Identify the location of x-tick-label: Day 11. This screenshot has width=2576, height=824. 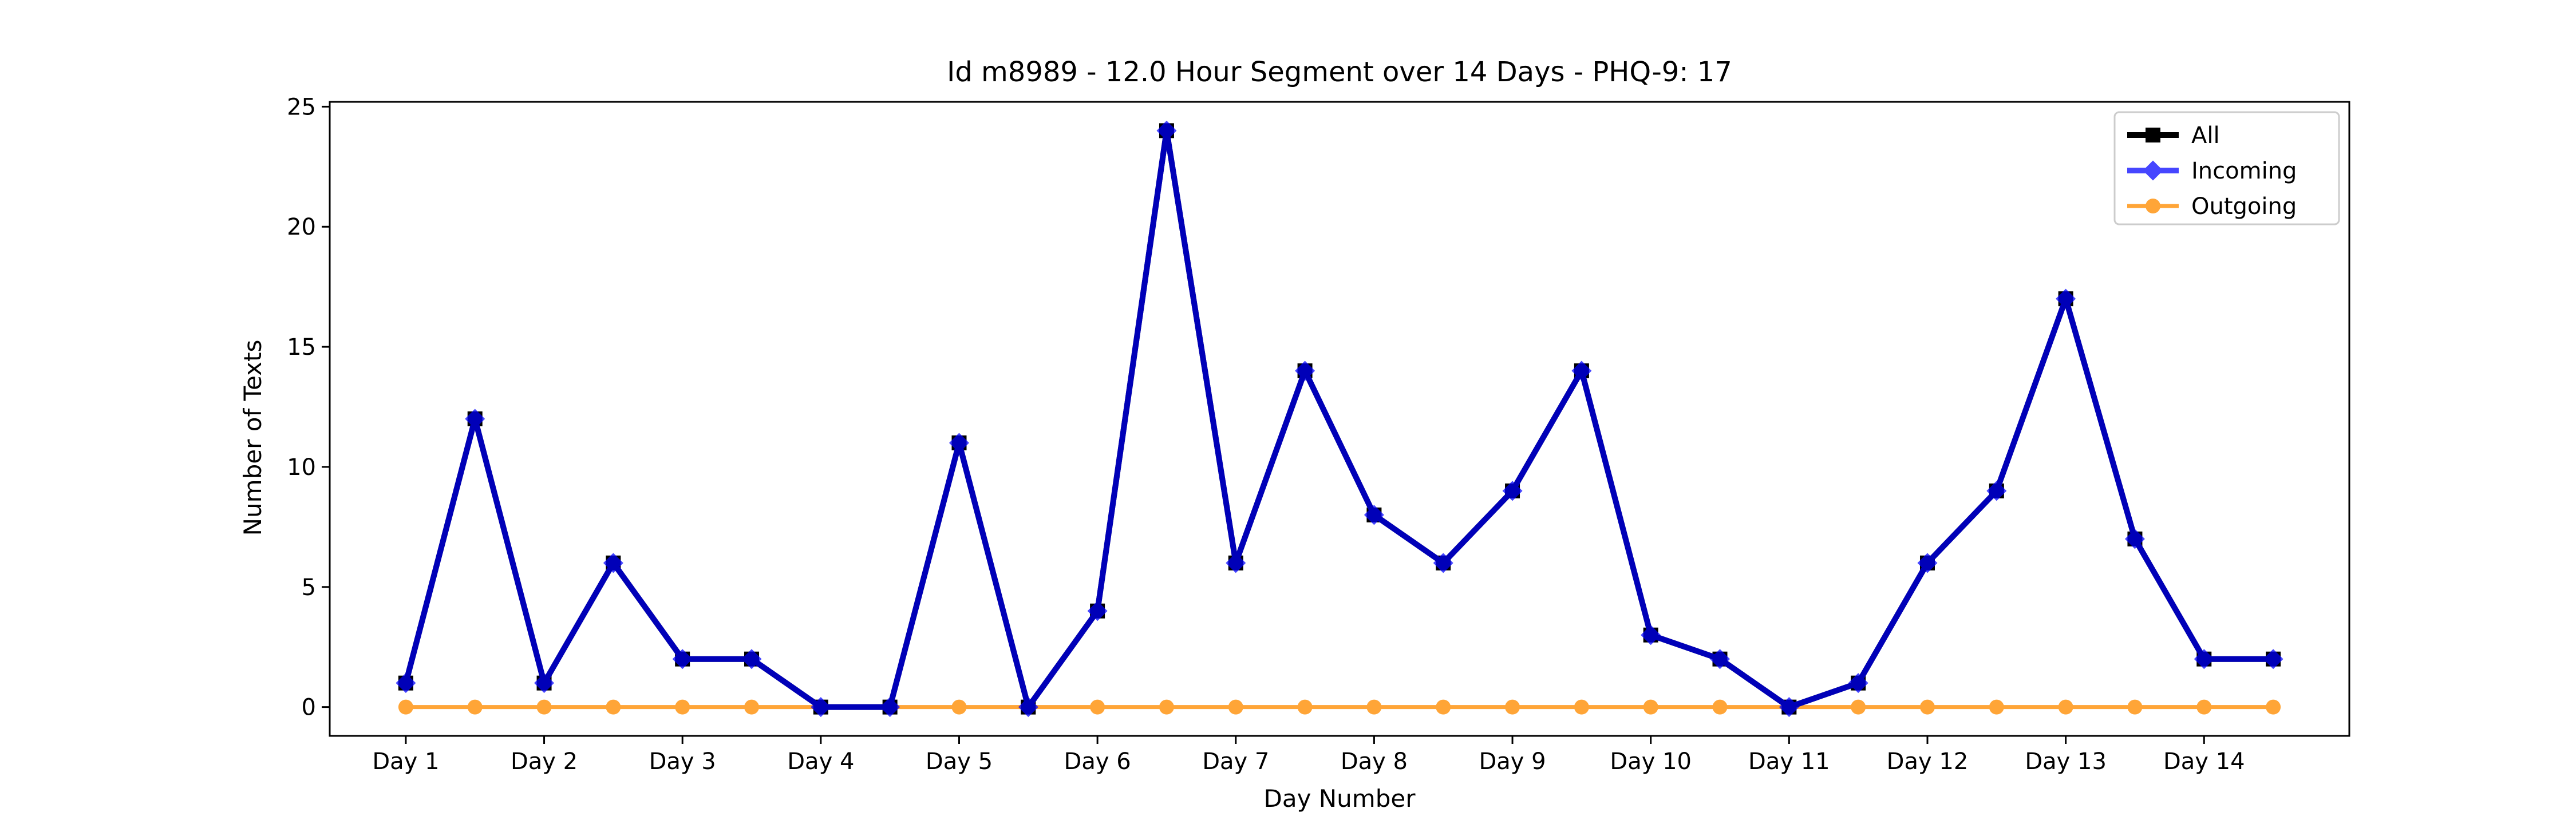
(1789, 761).